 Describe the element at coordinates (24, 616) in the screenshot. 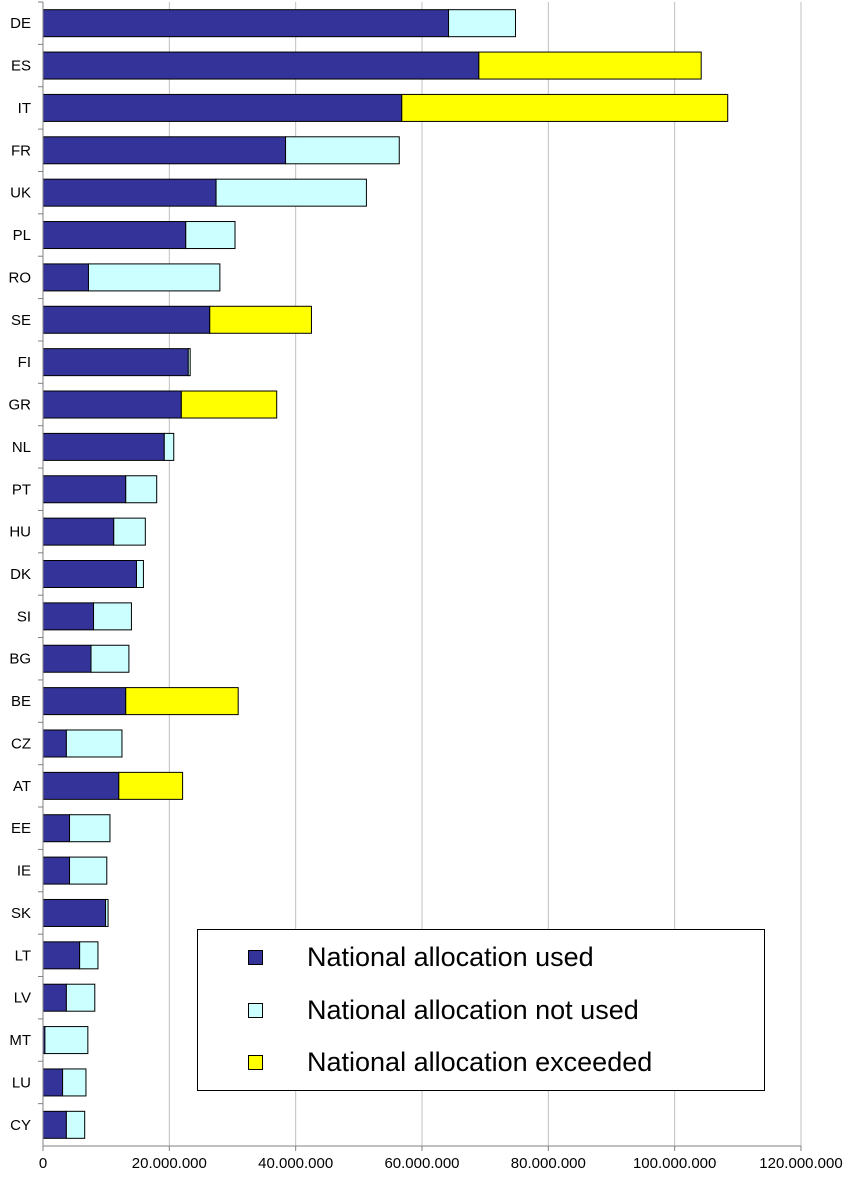

I see `category-label-si: SI` at that location.